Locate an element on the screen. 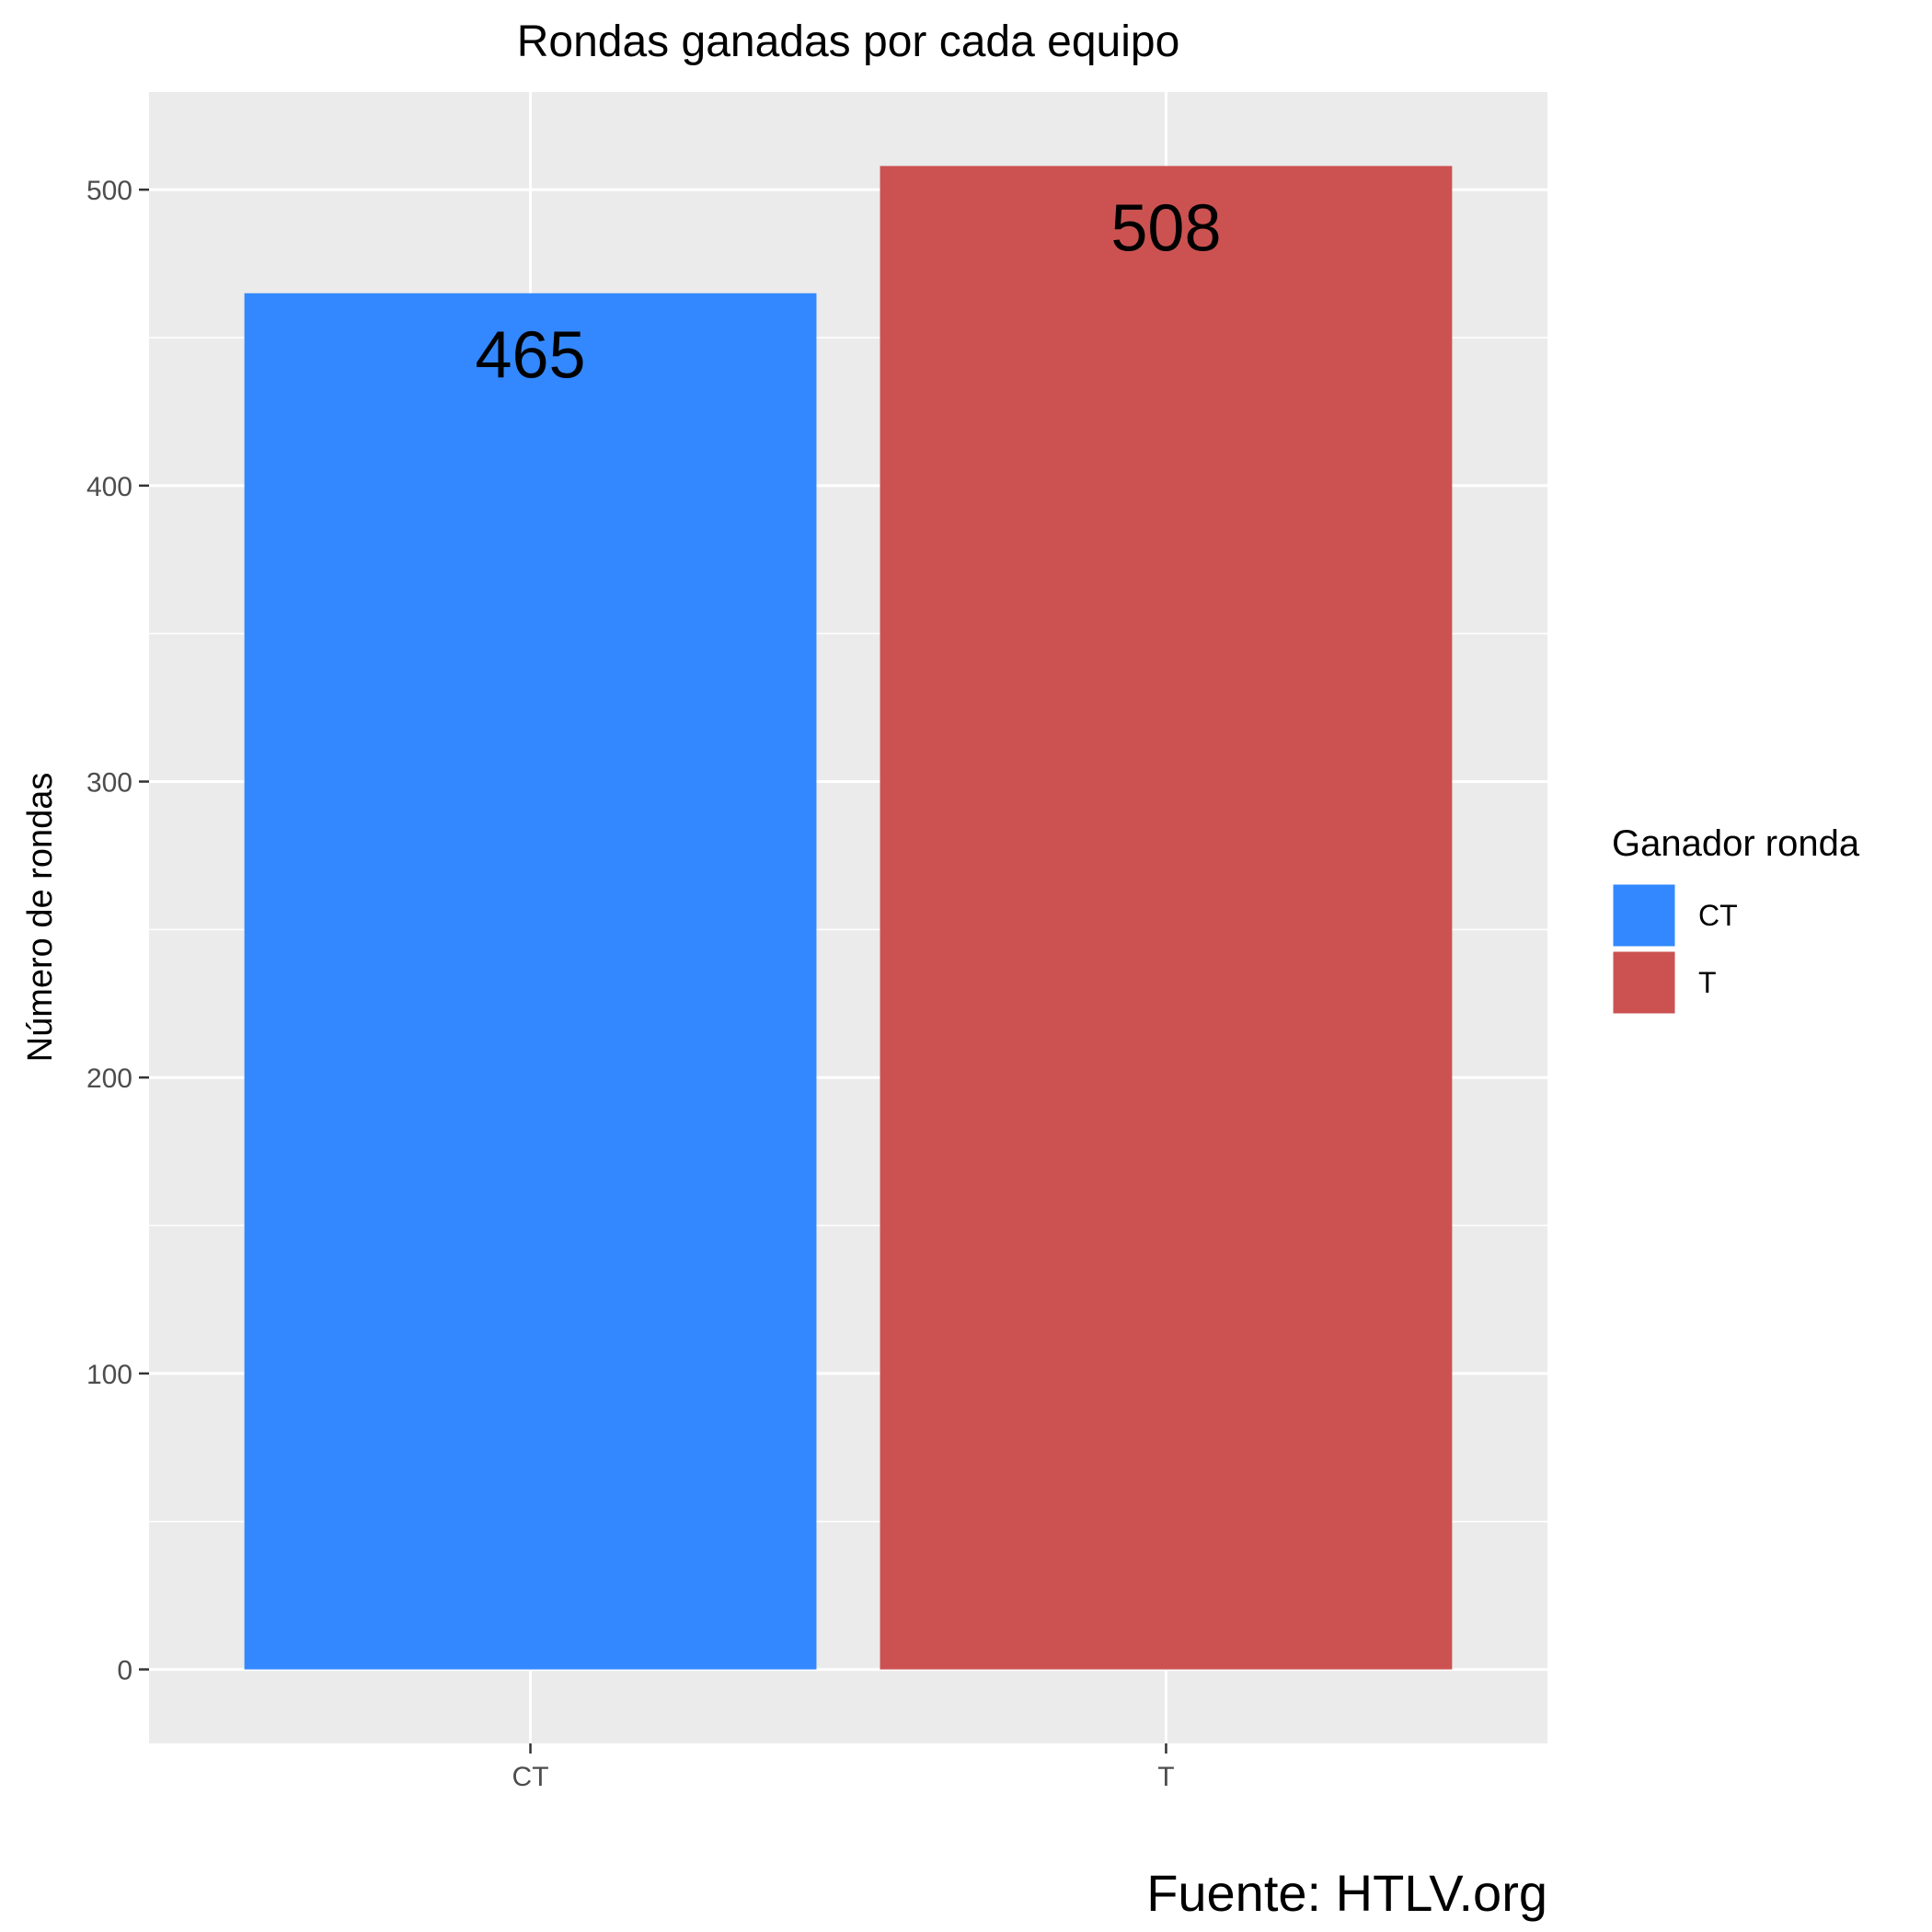  legend-entries: CT T is located at coordinates (1674, 949).